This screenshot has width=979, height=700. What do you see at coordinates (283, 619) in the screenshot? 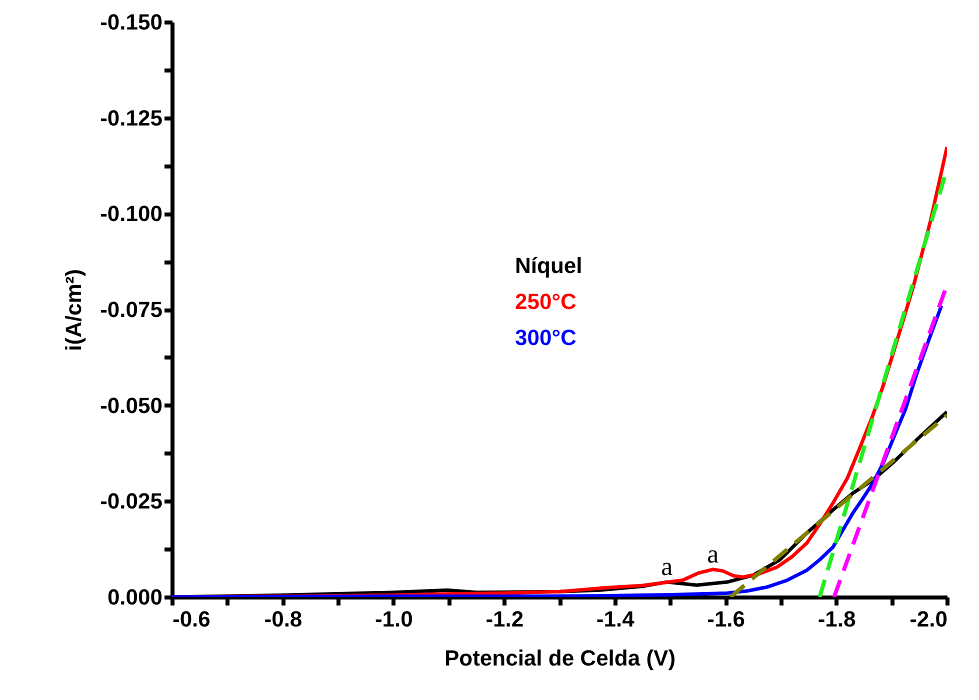
I see `x-tick-label: -0.8` at bounding box center [283, 619].